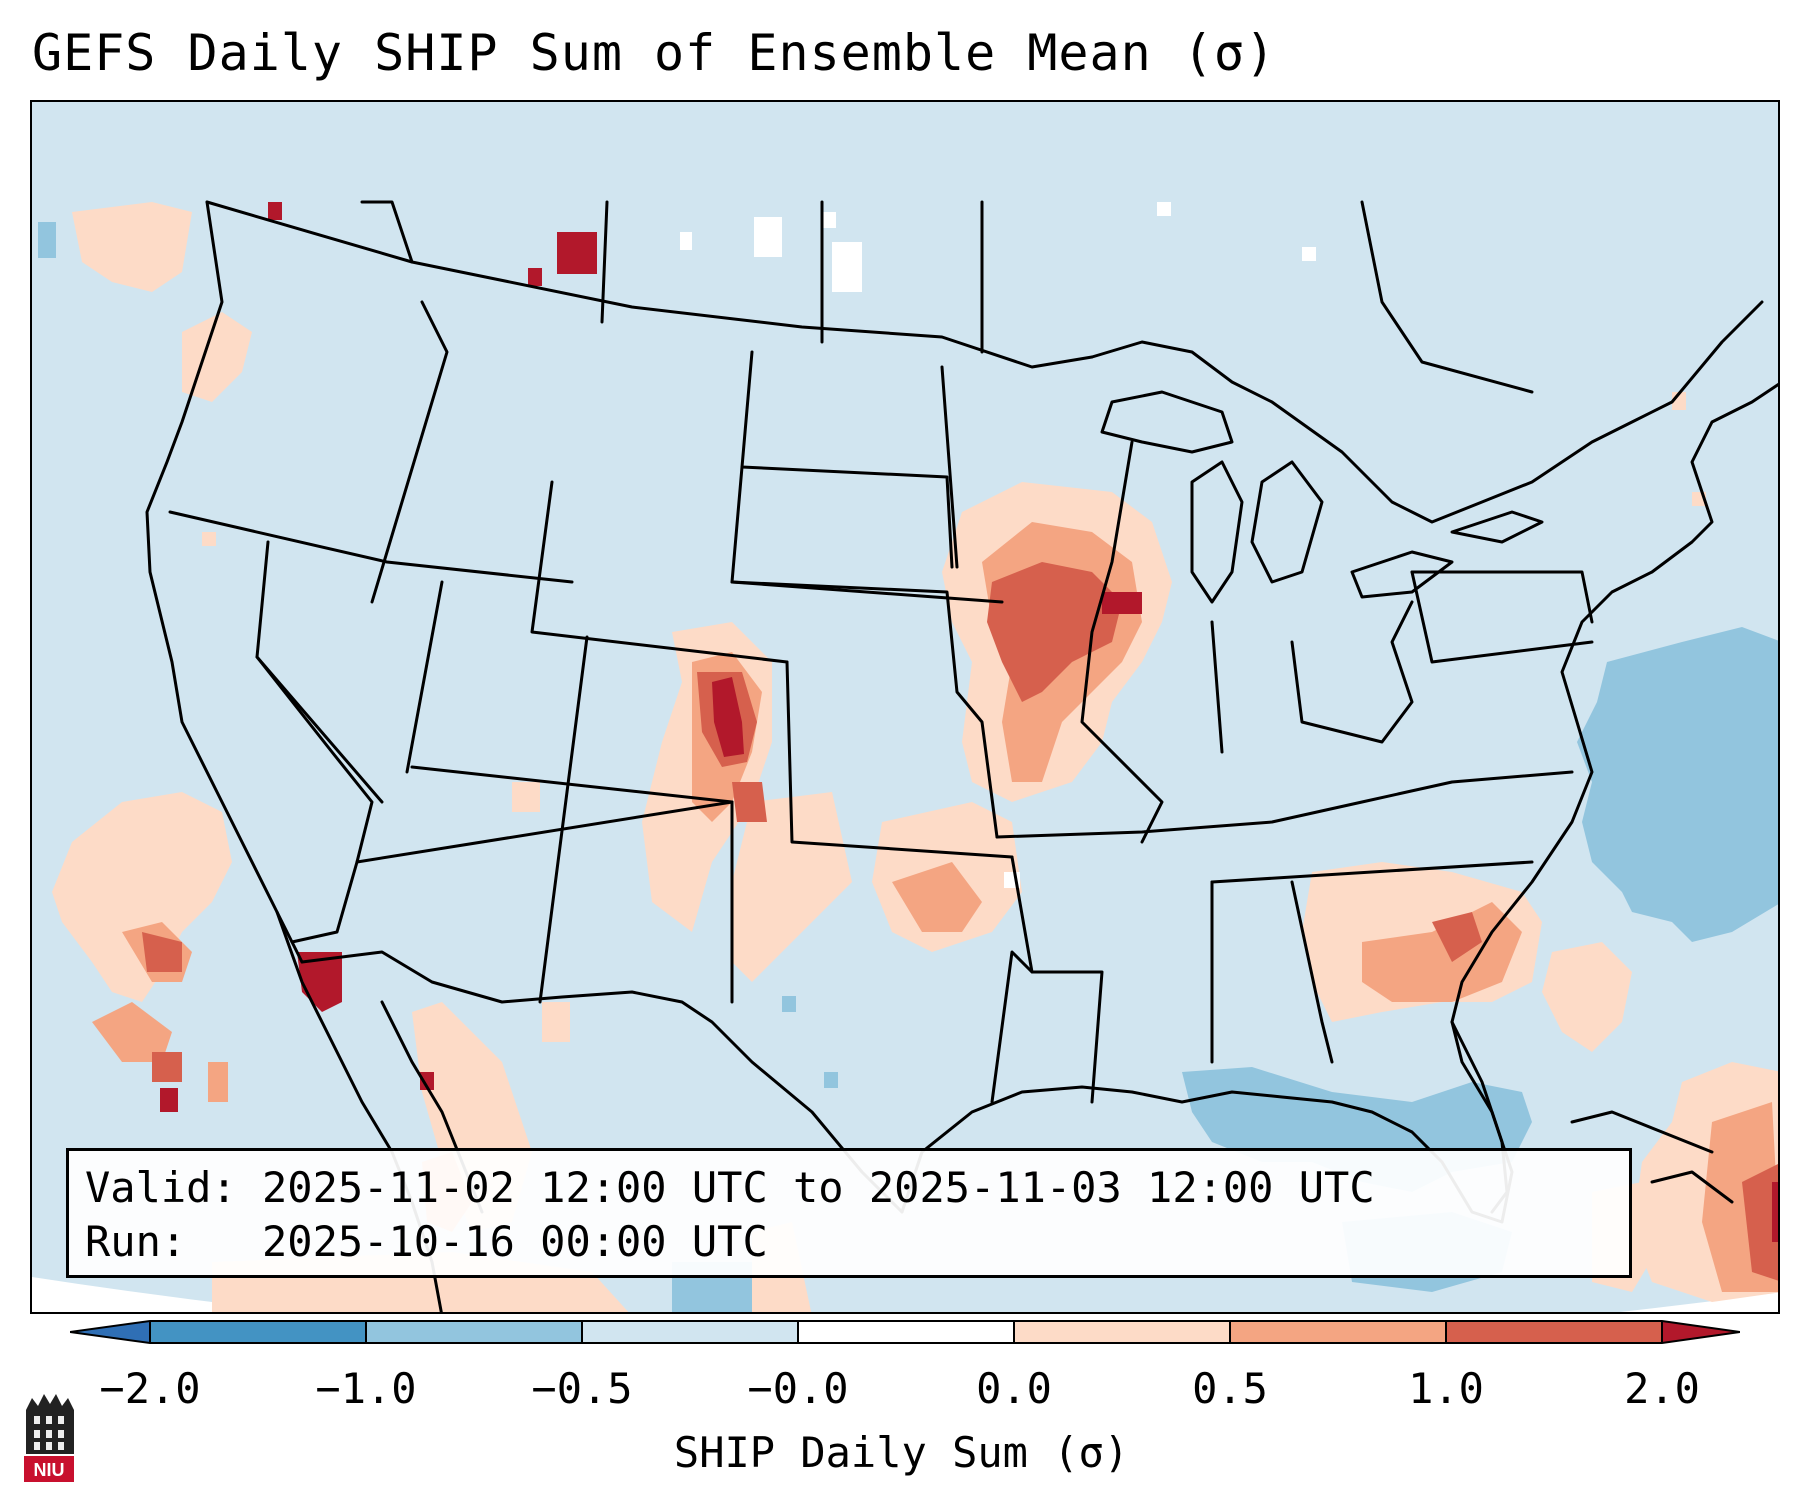  I want to click on colorbar-tick-6: 1.0, so click(1446, 1388).